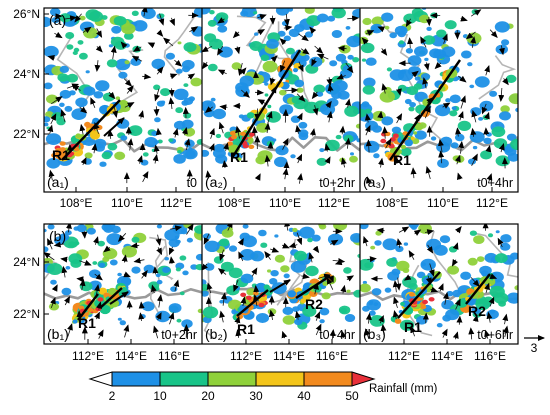 The image size is (550, 415). I want to click on rainband-axis, so click(93, 130).